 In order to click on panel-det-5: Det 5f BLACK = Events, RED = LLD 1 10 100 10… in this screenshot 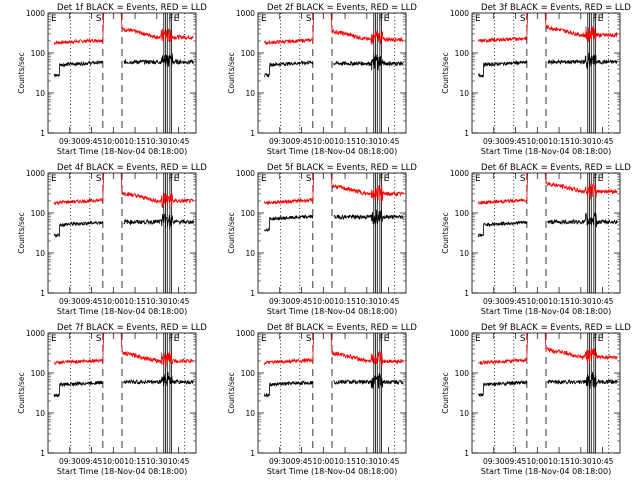, I will do `click(322, 239)`.